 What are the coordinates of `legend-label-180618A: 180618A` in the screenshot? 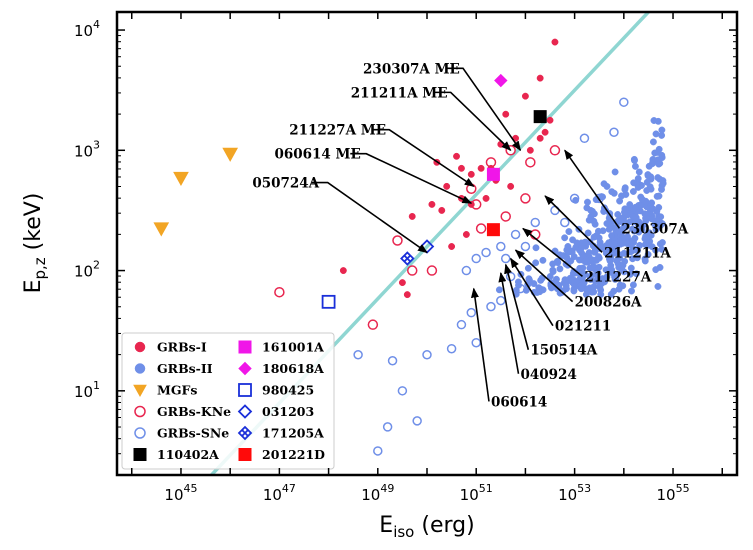 It's located at (293, 368).